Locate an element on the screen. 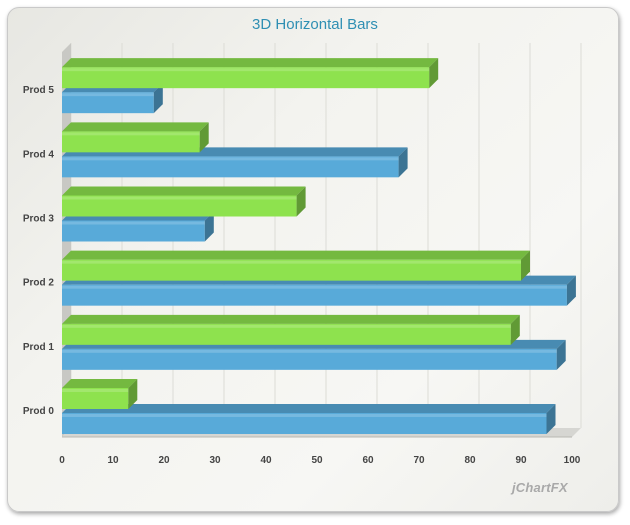 This screenshot has height=525, width=630. x-tick-label: 30 is located at coordinates (215, 460).